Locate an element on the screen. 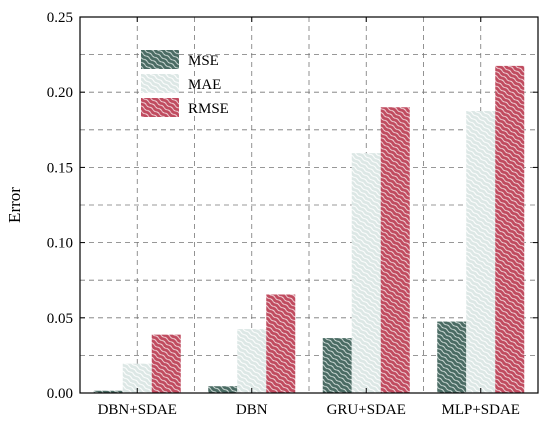  x-tick-label: MLP+SDAE is located at coordinates (481, 410).